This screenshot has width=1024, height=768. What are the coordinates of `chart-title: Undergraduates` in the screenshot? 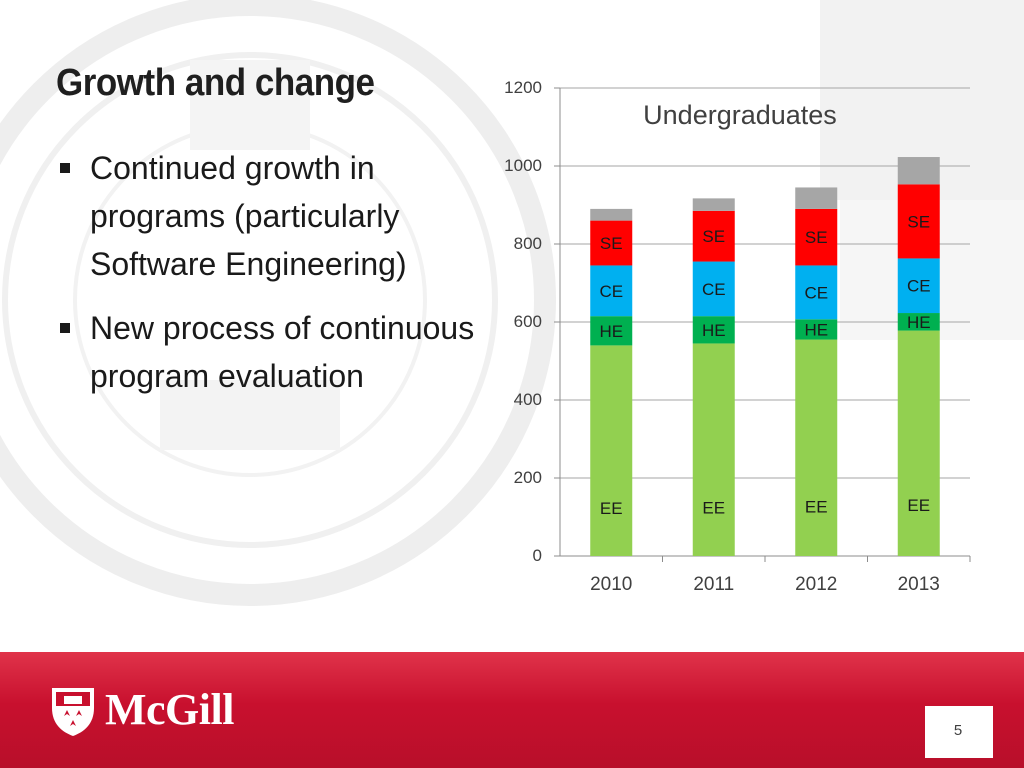 It's located at (740, 115).